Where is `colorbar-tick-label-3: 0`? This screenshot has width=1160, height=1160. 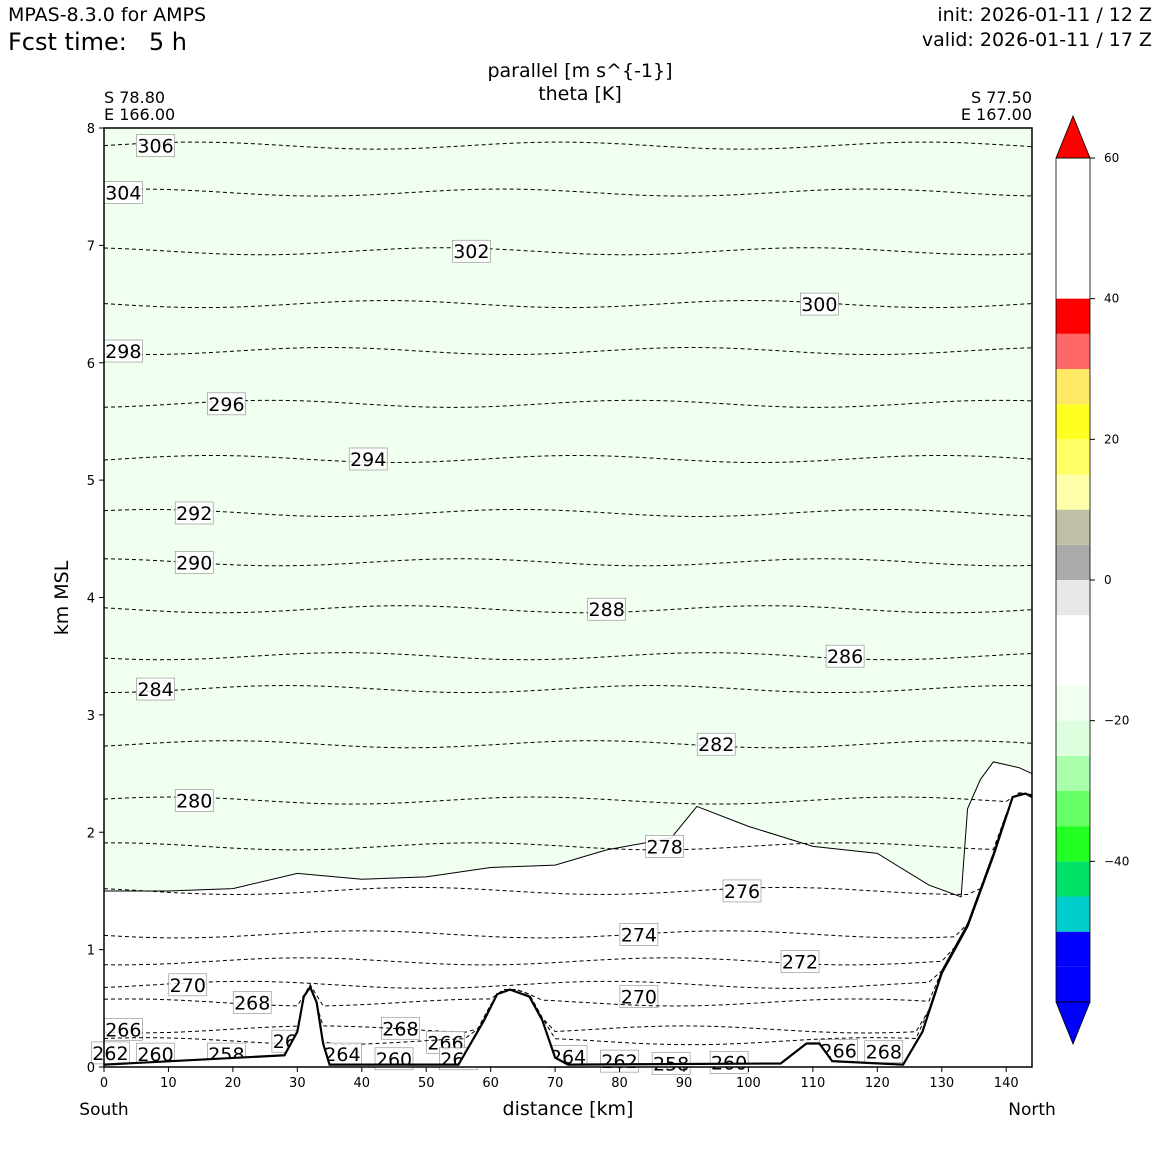 colorbar-tick-label-3: 0 is located at coordinates (1108, 580).